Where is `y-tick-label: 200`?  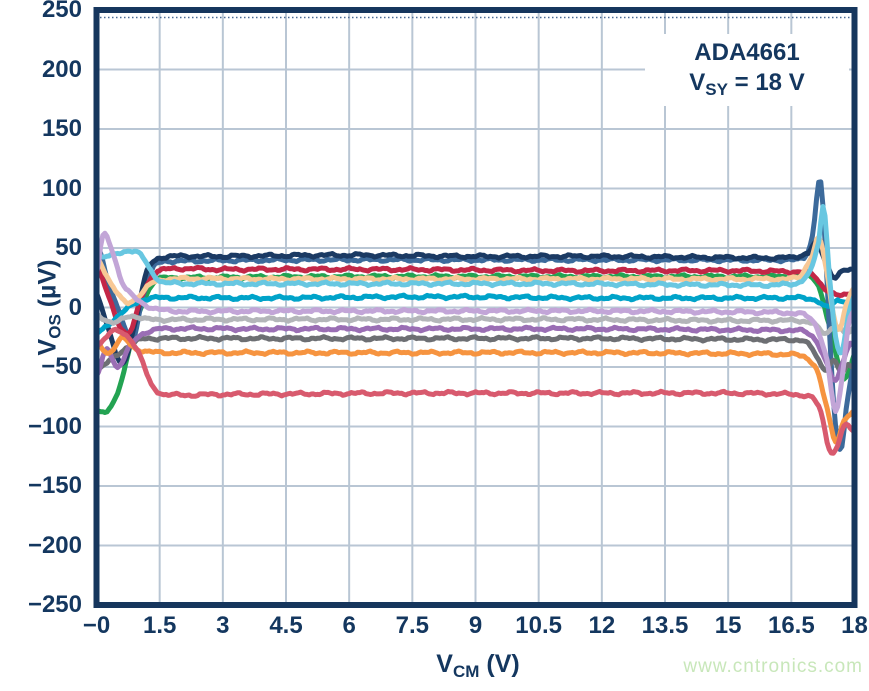 y-tick-label: 200 is located at coordinates (61, 69).